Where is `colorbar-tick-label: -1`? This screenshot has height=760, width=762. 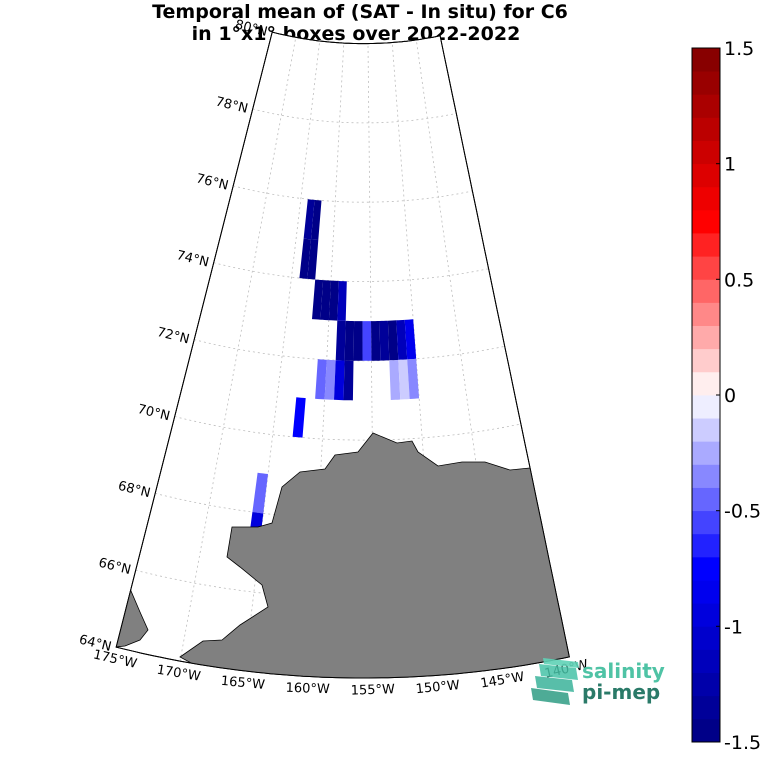 colorbar-tick-label: -1 is located at coordinates (733, 627).